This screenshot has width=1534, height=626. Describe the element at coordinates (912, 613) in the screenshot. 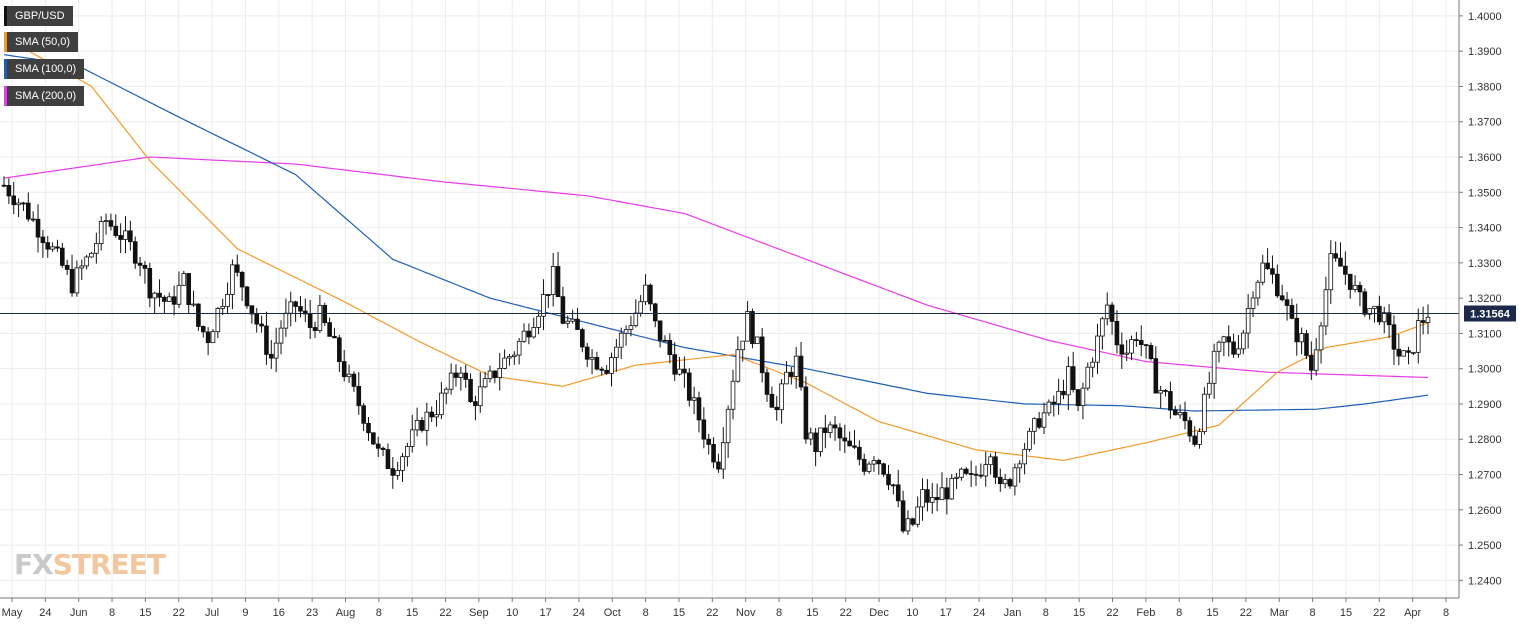

I see `x-tick-label: 10` at that location.